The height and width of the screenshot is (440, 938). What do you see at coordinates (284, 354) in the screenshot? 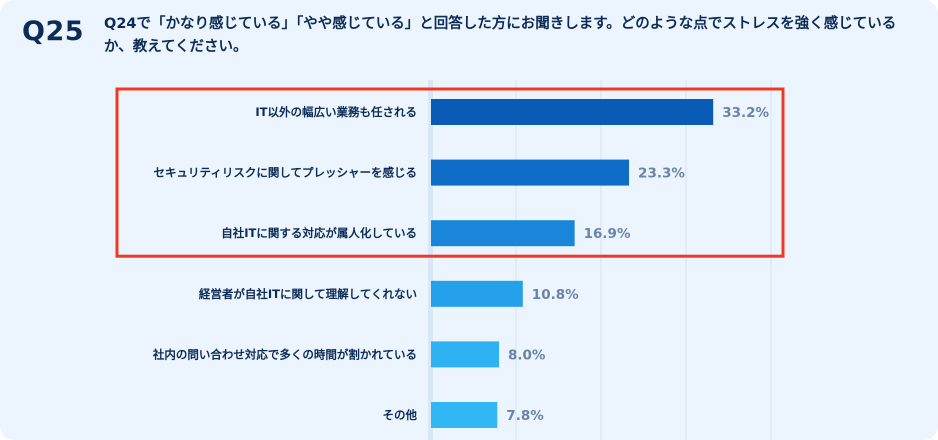
I see `category-label: 社内の問い合わせ対応で多くの時間が割かれている` at bounding box center [284, 354].